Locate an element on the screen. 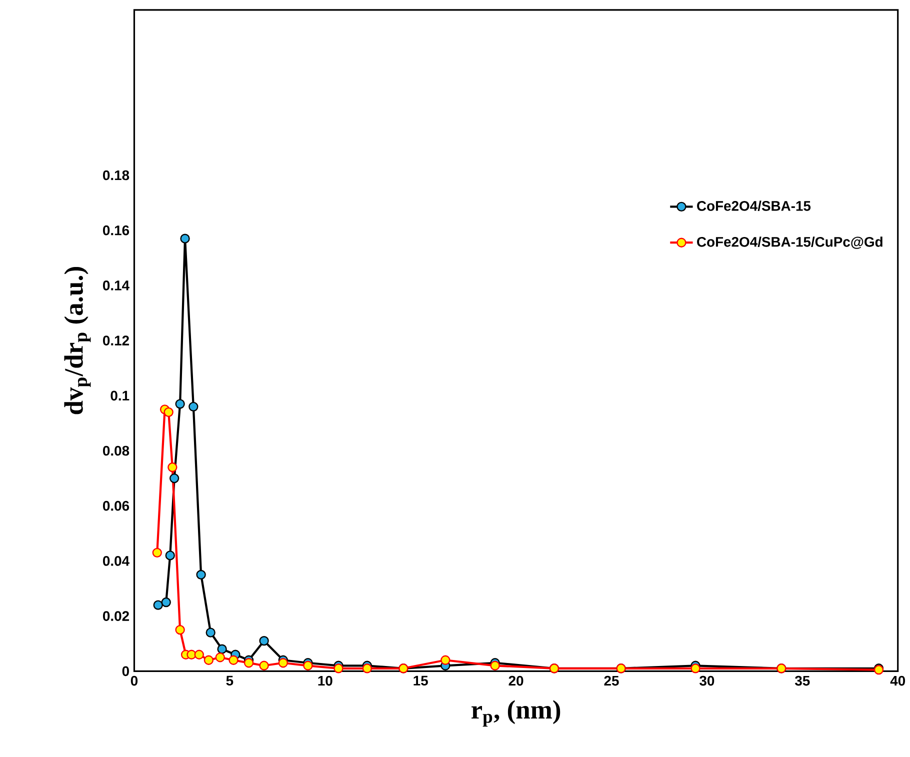 The image size is (910, 757). y-axis-title: dv$_{p}$/dr$_{p}$ (a.u.) is located at coordinates (77, 340).